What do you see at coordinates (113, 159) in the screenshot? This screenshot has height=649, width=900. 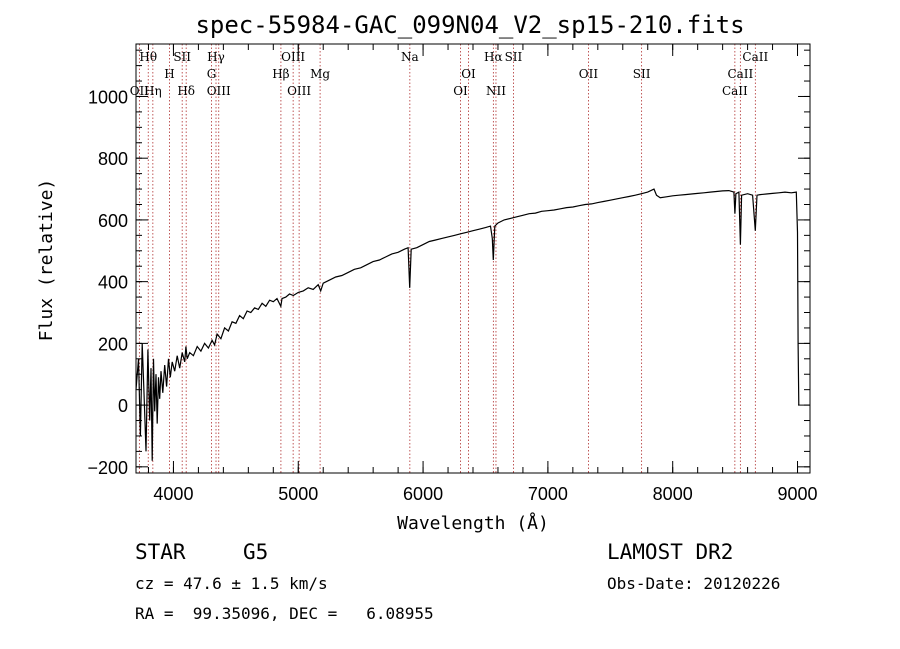 I see `y-tick-label: 800` at bounding box center [113, 159].